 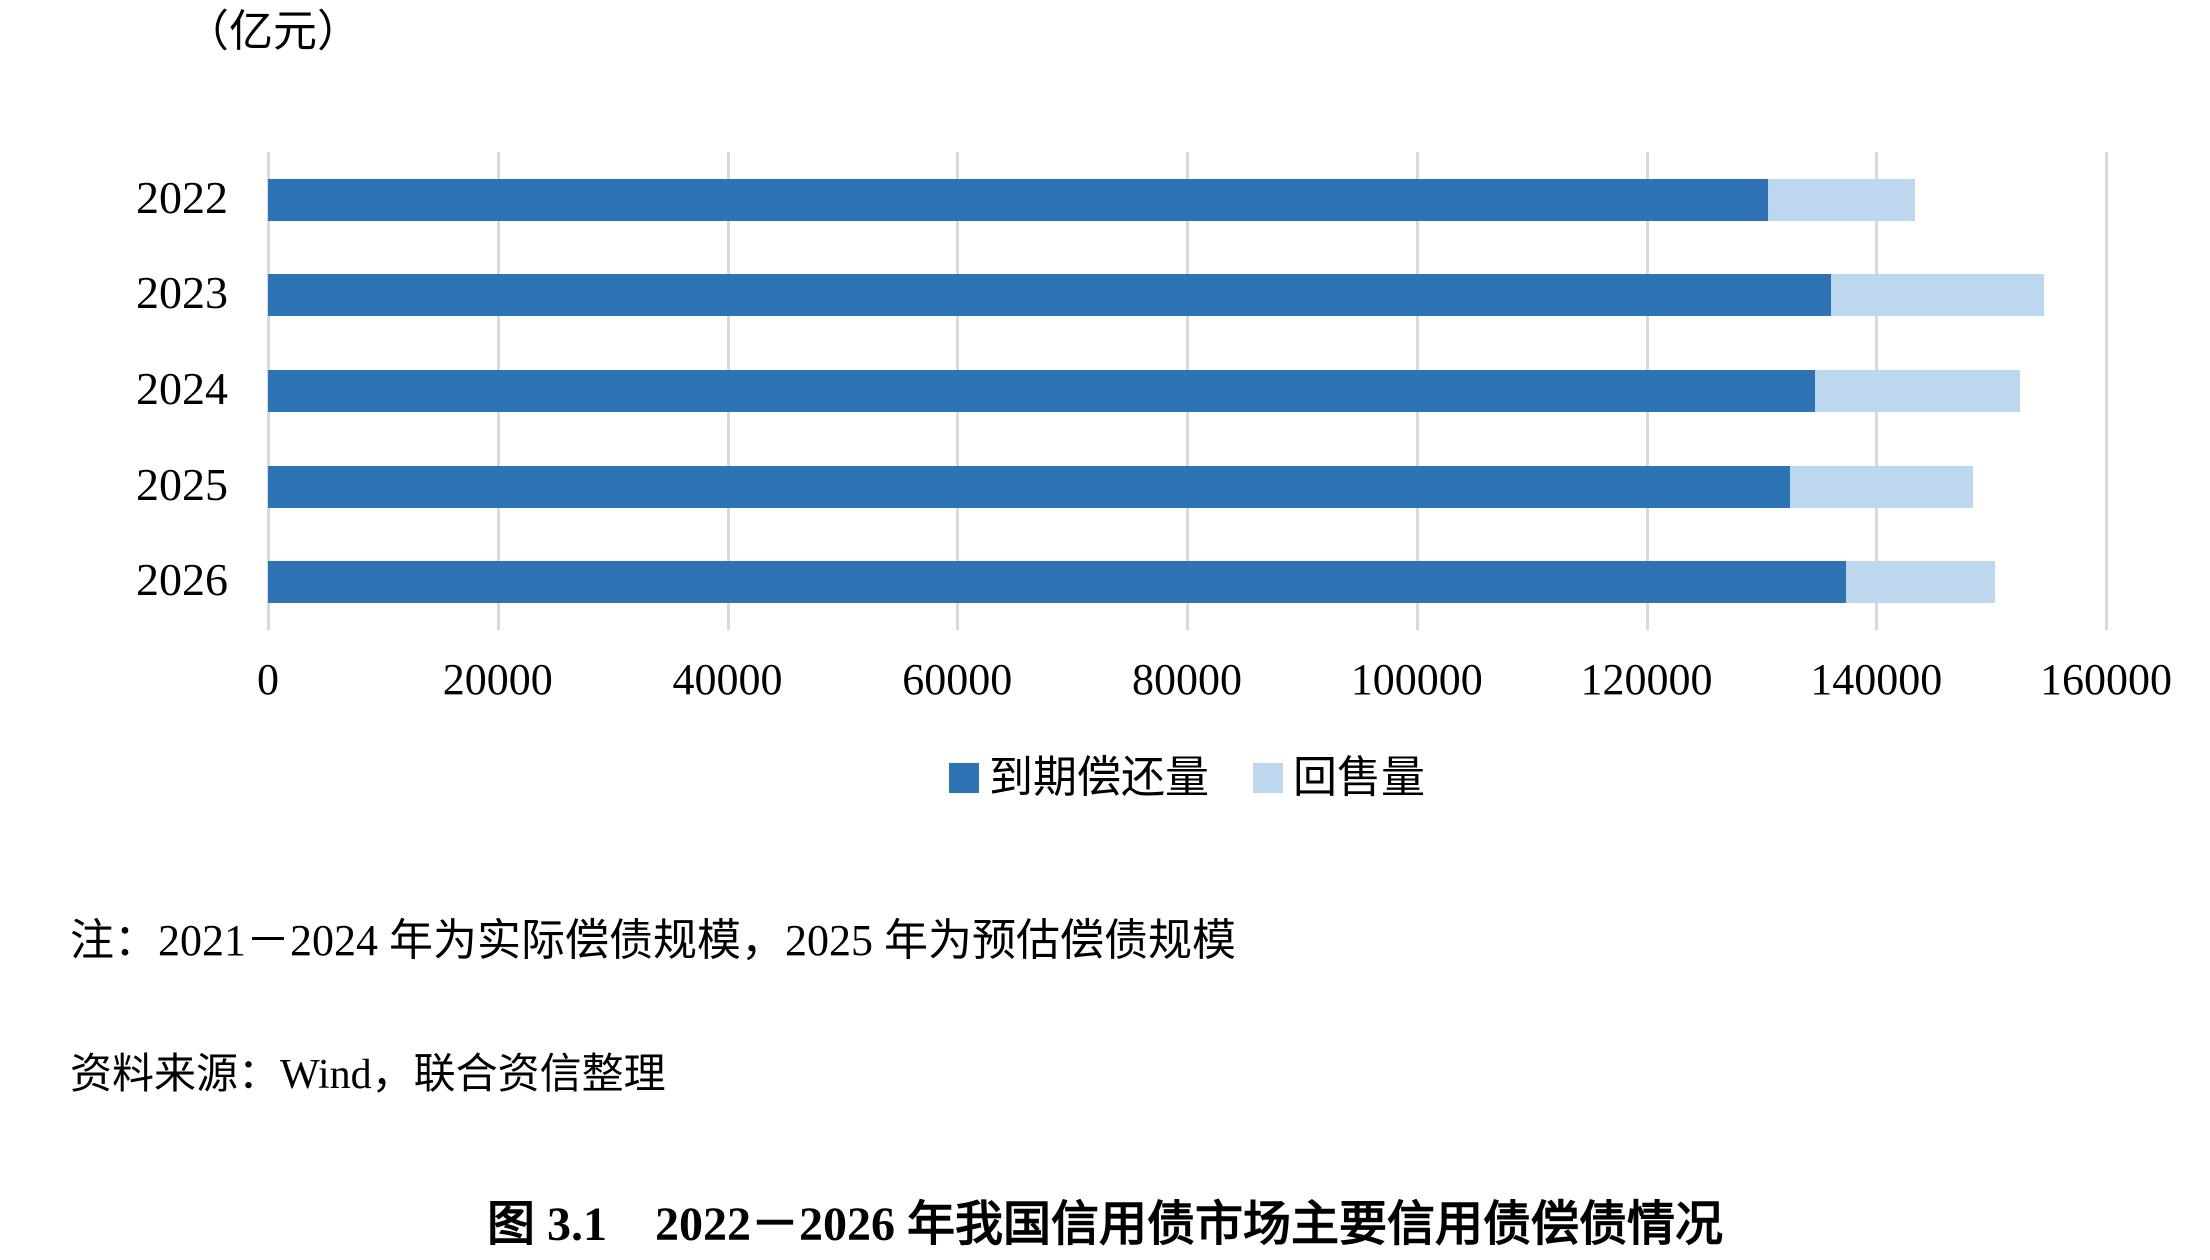 I want to click on x-axis-tick-label: 140000, so click(x=1876, y=679).